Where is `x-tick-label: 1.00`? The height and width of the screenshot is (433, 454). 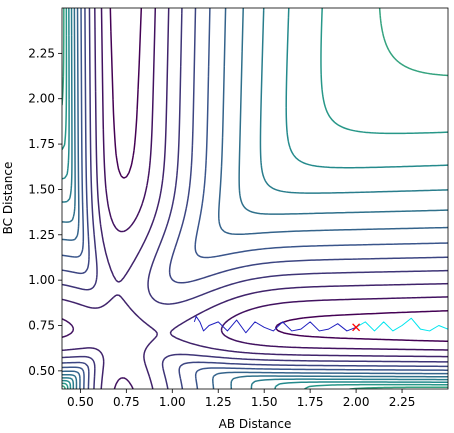
x-tick-label: 1.00 is located at coordinates (172, 402).